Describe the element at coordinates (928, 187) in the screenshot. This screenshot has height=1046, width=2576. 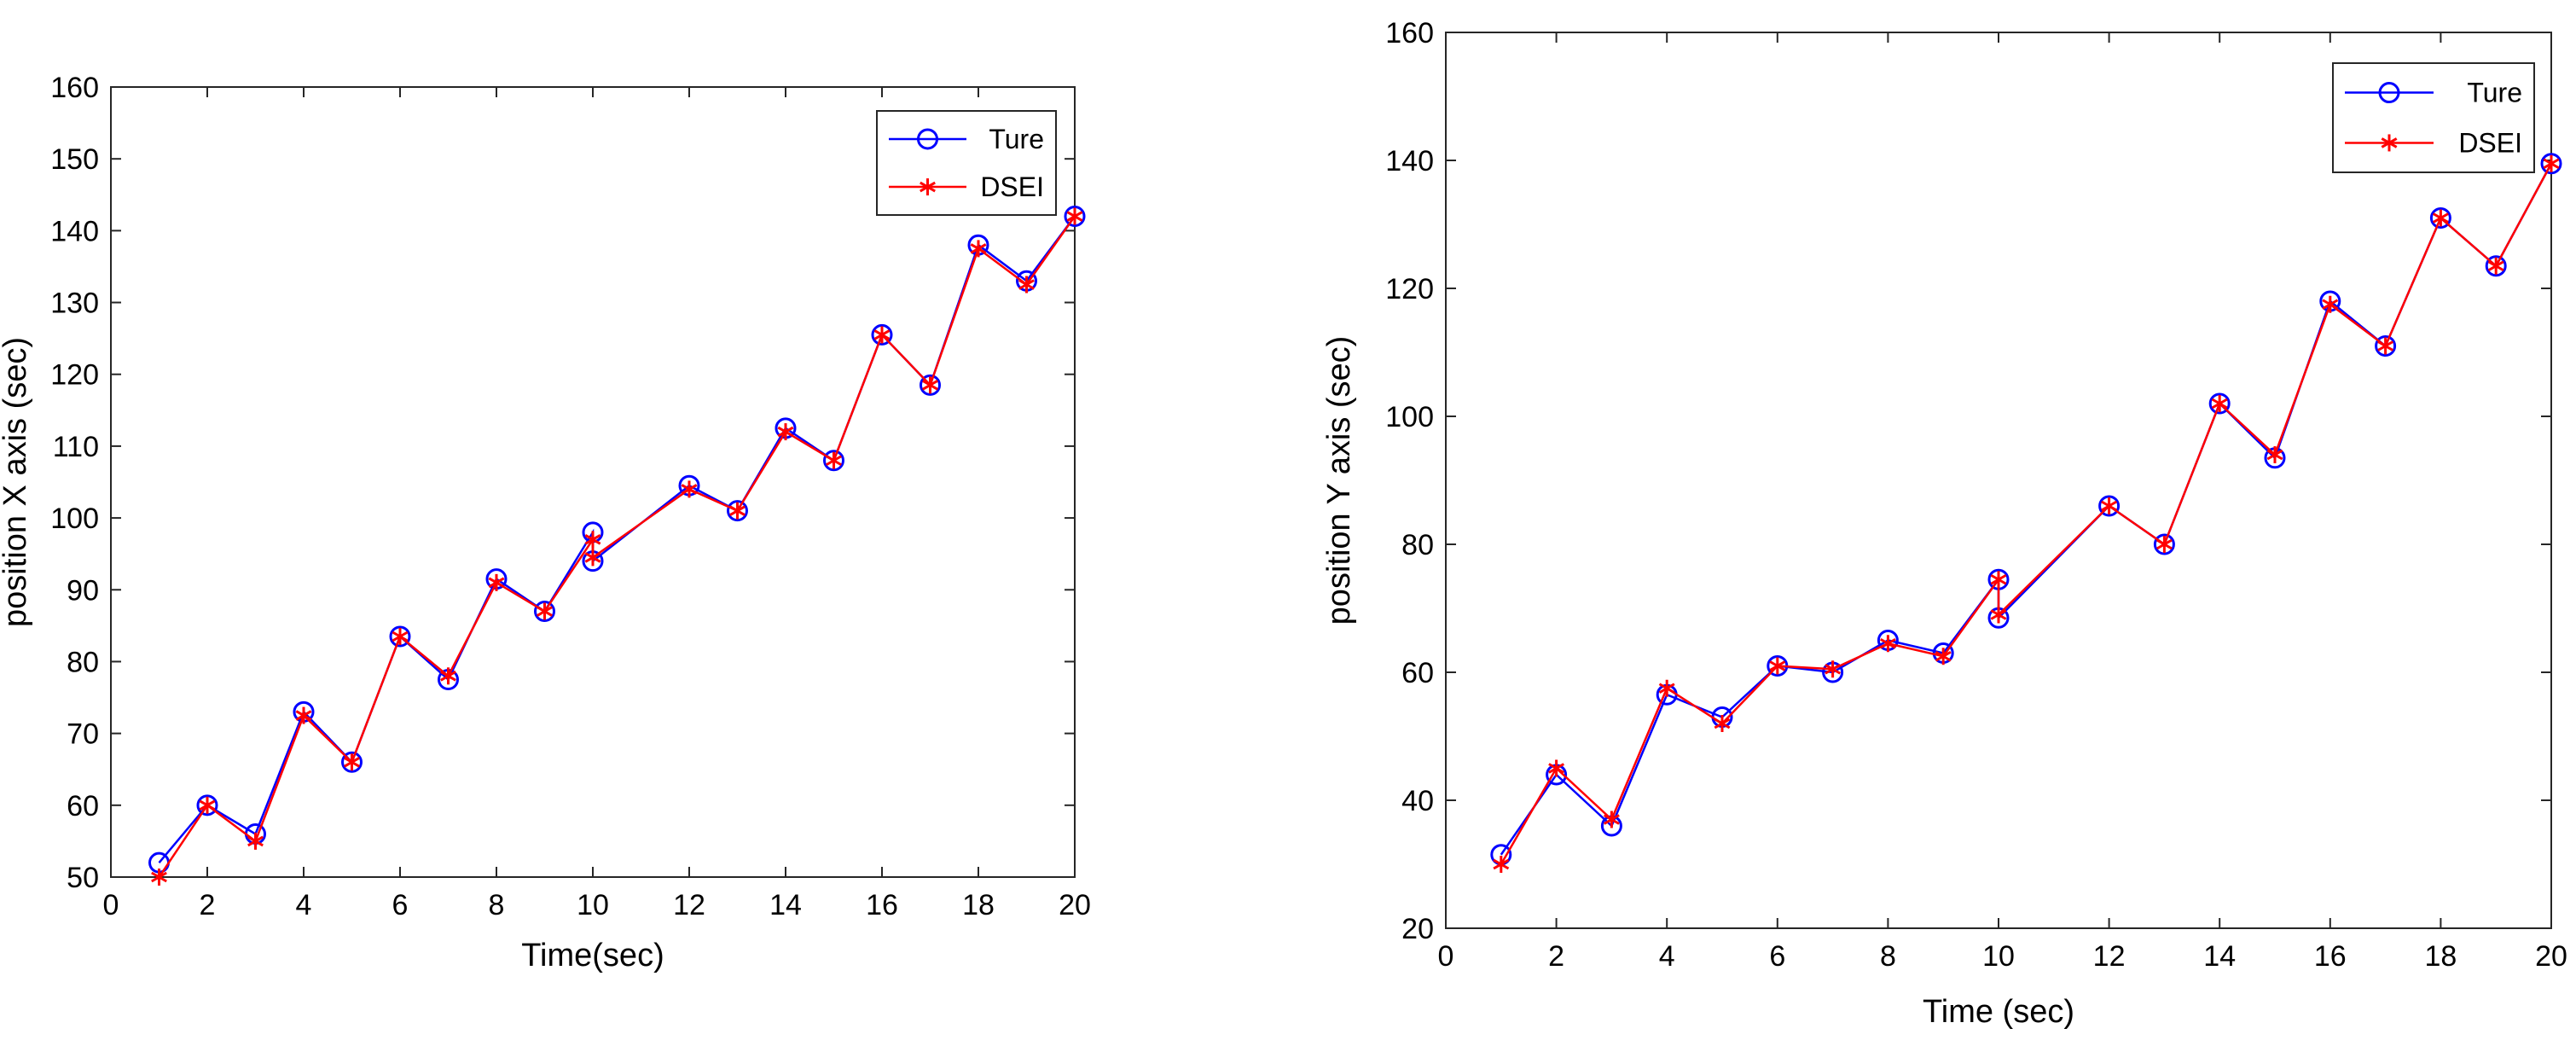
I see `legend-marker-asterisk` at that location.